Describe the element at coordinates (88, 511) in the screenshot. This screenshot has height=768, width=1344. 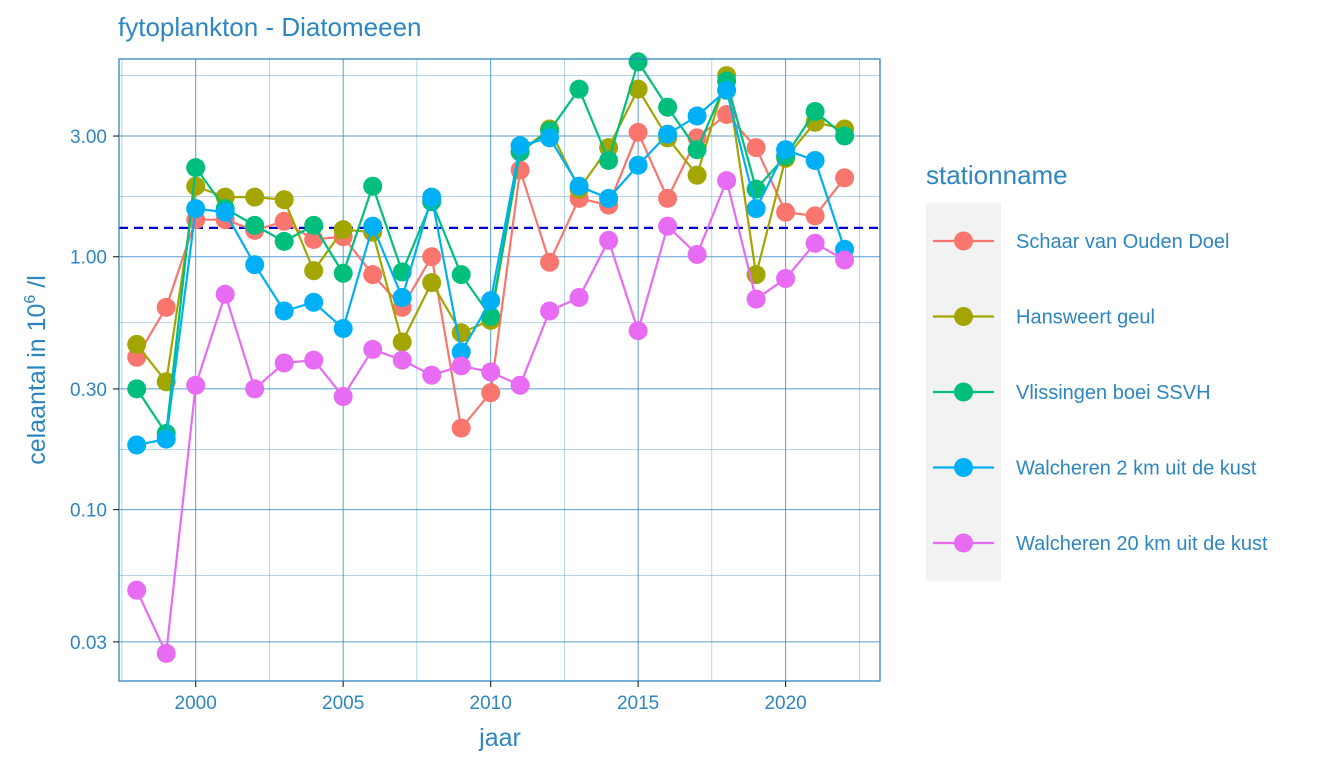
I see `y-tick-label: 0.10` at that location.